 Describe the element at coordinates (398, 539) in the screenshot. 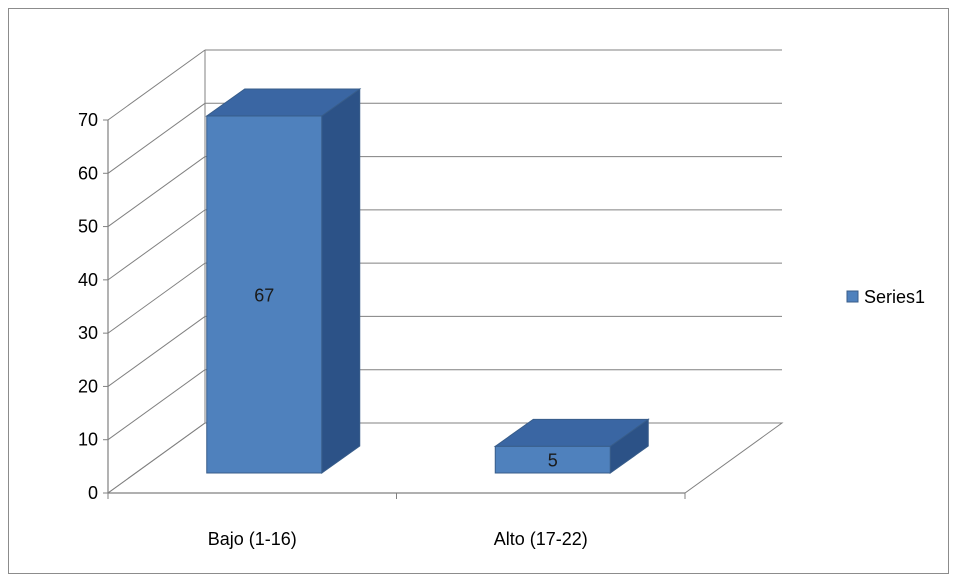

I see `x-axis-categories: Bajo (1-16) Alto (17-22)` at that location.